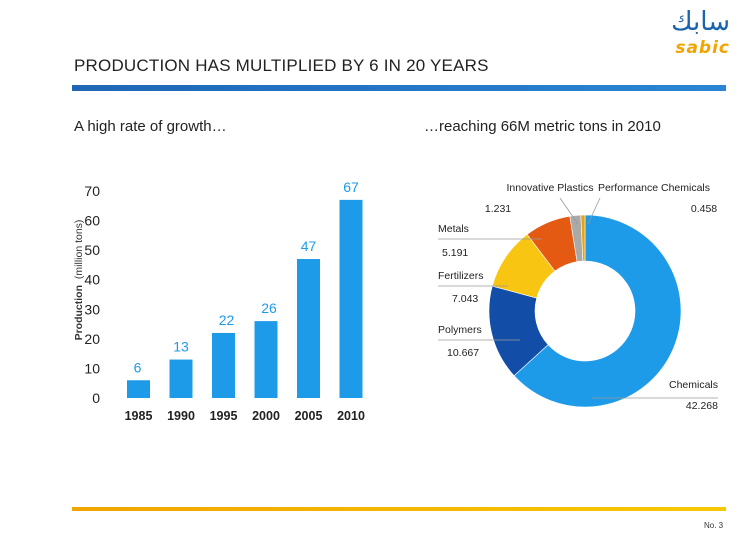 The height and width of the screenshot is (540, 756). What do you see at coordinates (227, 320) in the screenshot?
I see `bar-data-label: 22` at bounding box center [227, 320].